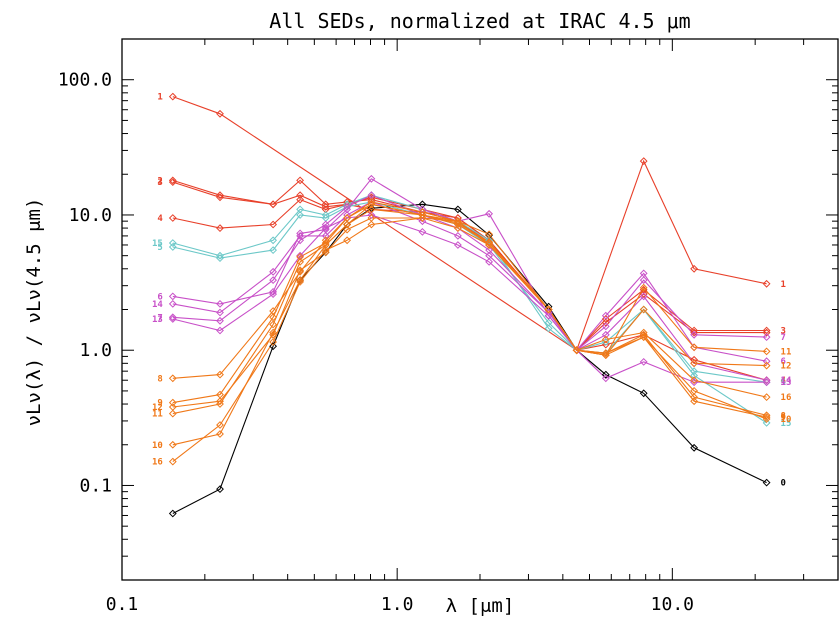  Describe the element at coordinates (157, 446) in the screenshot. I see `series-label-start-10: 10` at that location.